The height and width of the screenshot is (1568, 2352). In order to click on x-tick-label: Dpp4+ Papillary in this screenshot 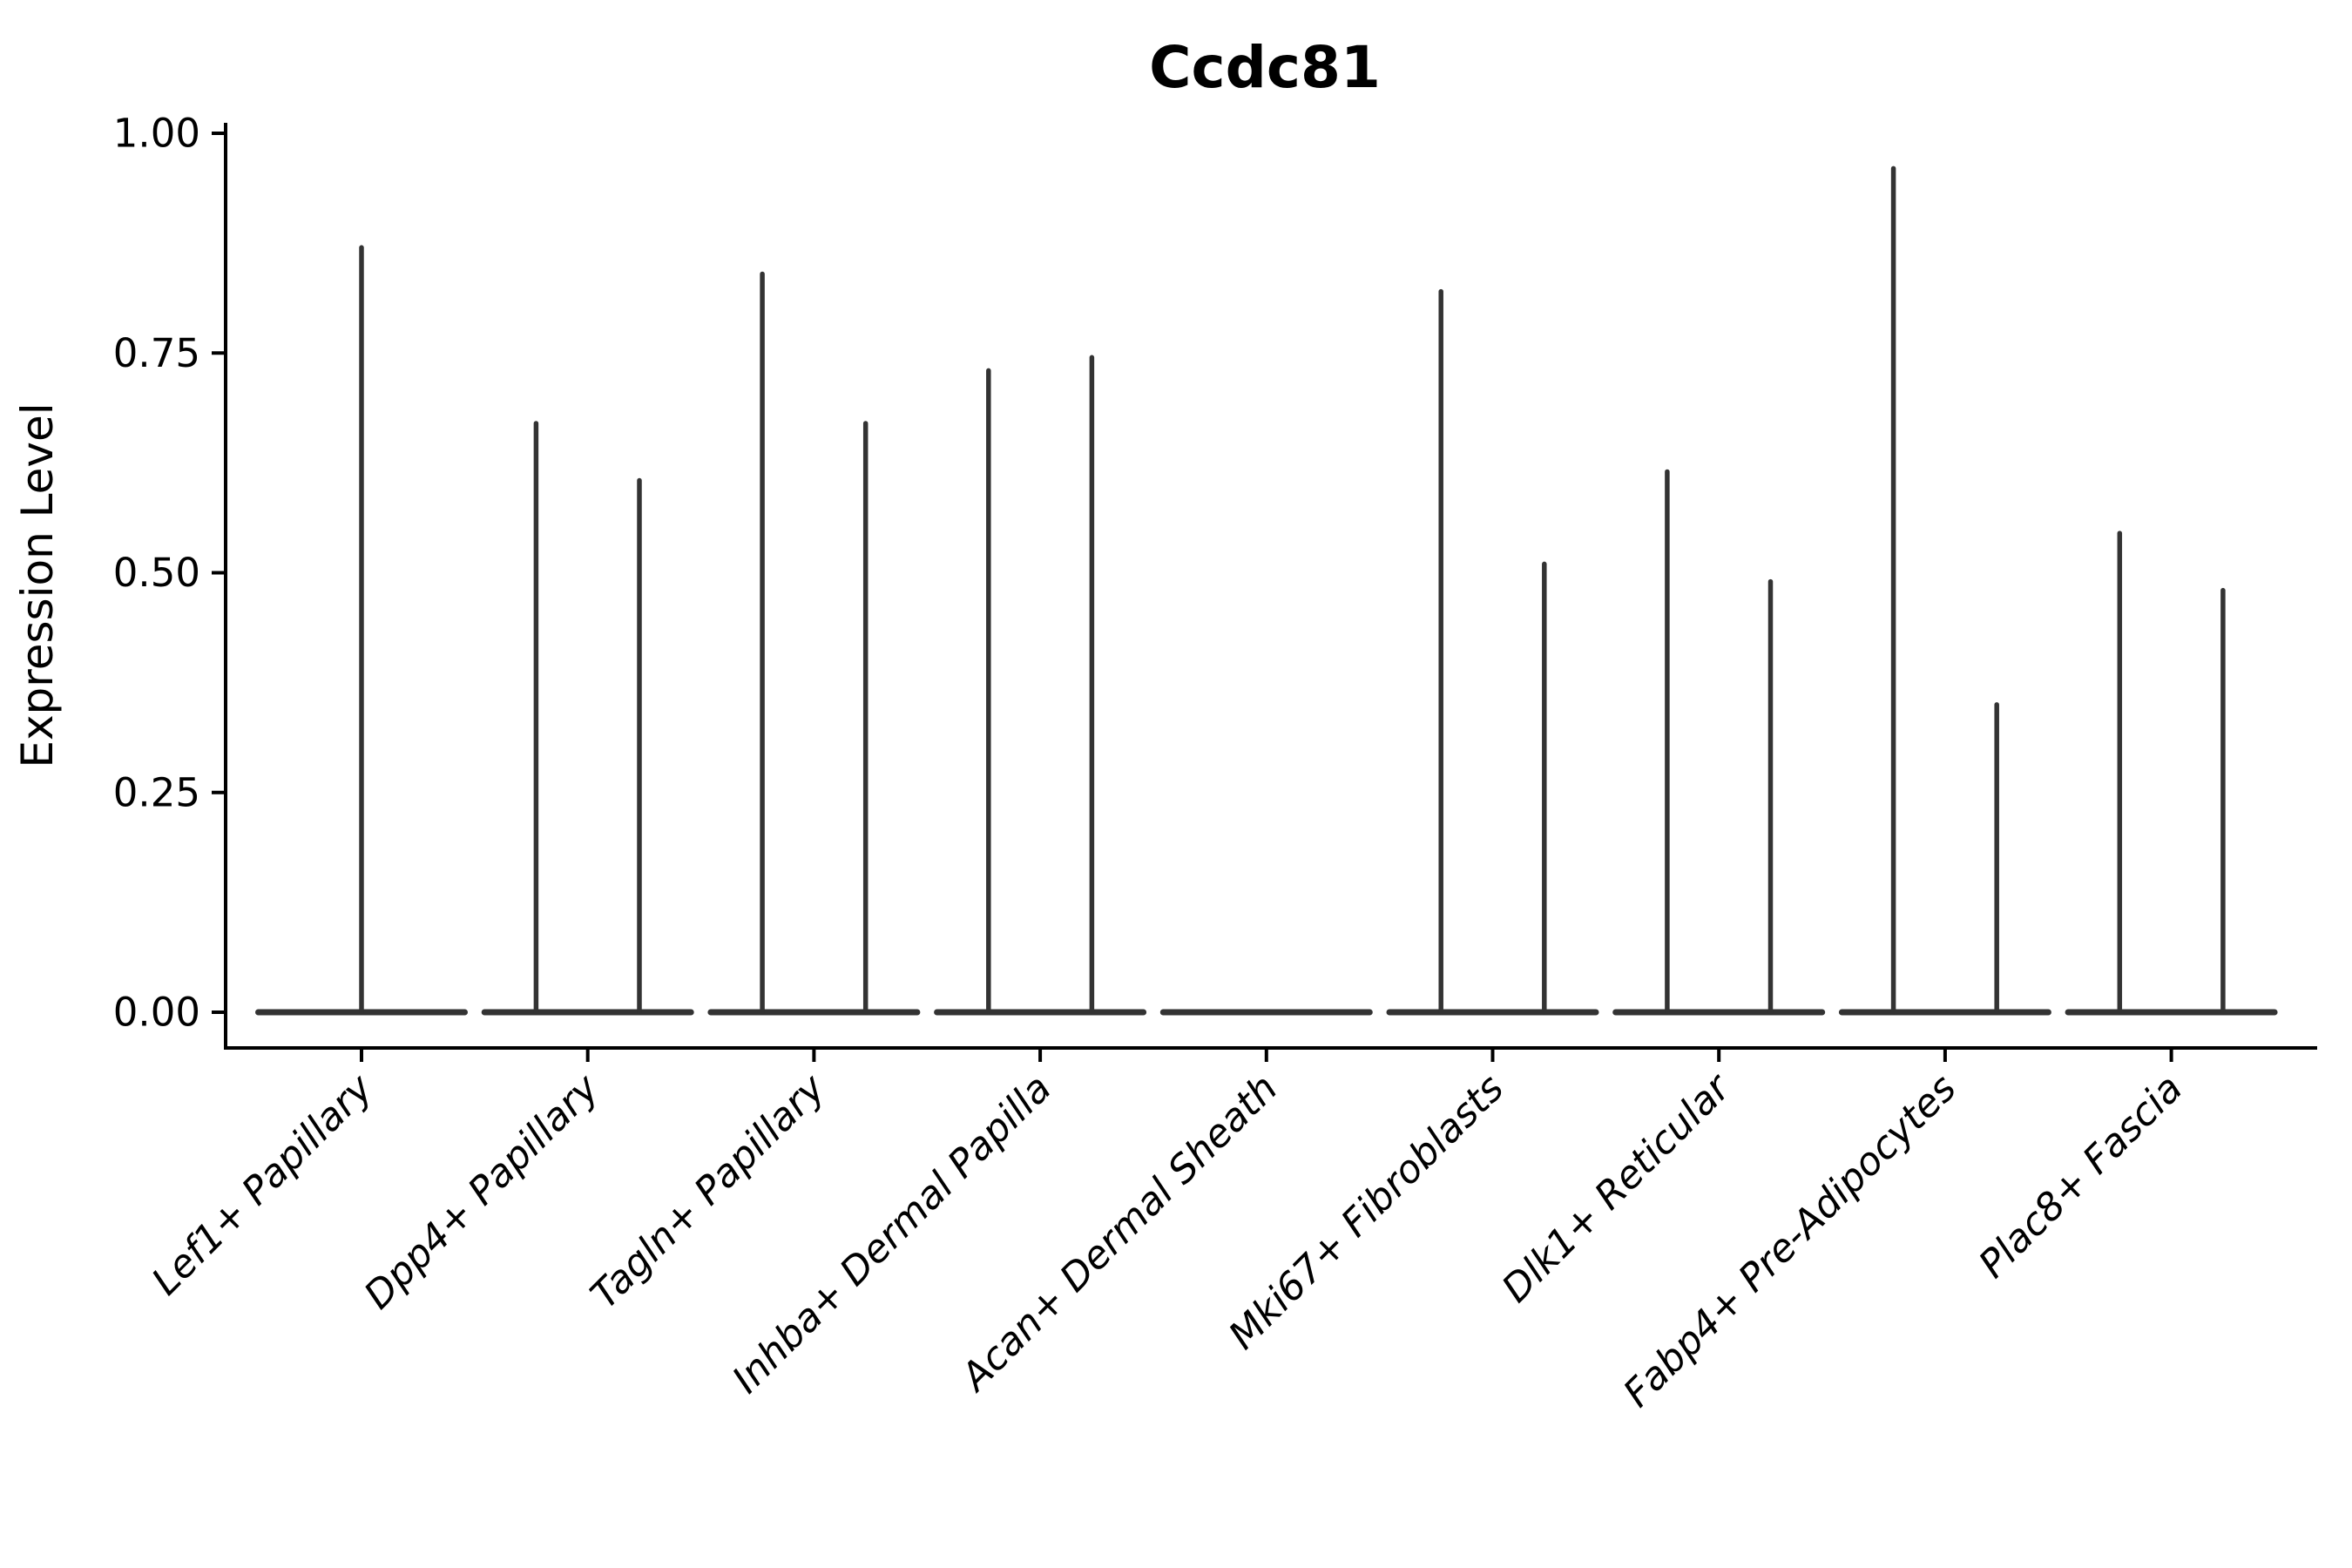, I will do `click(481, 1191)`.